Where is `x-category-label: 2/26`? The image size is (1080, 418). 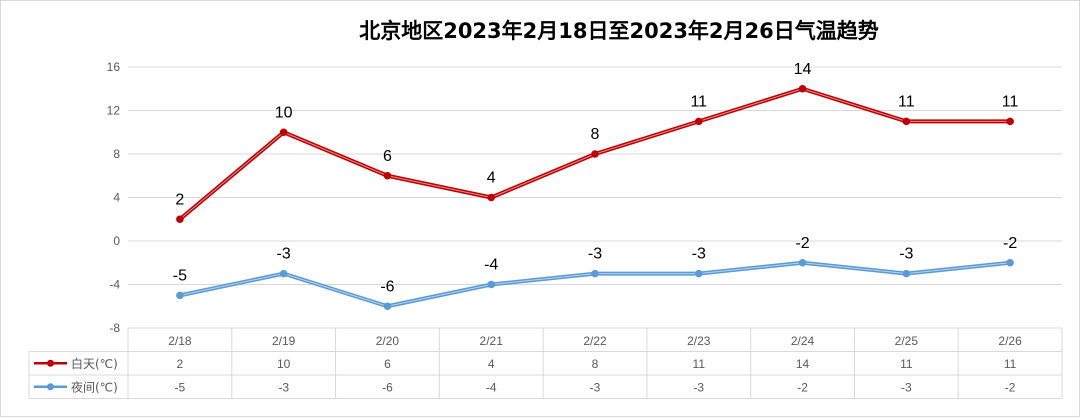
x-category-label: 2/26 is located at coordinates (1010, 341).